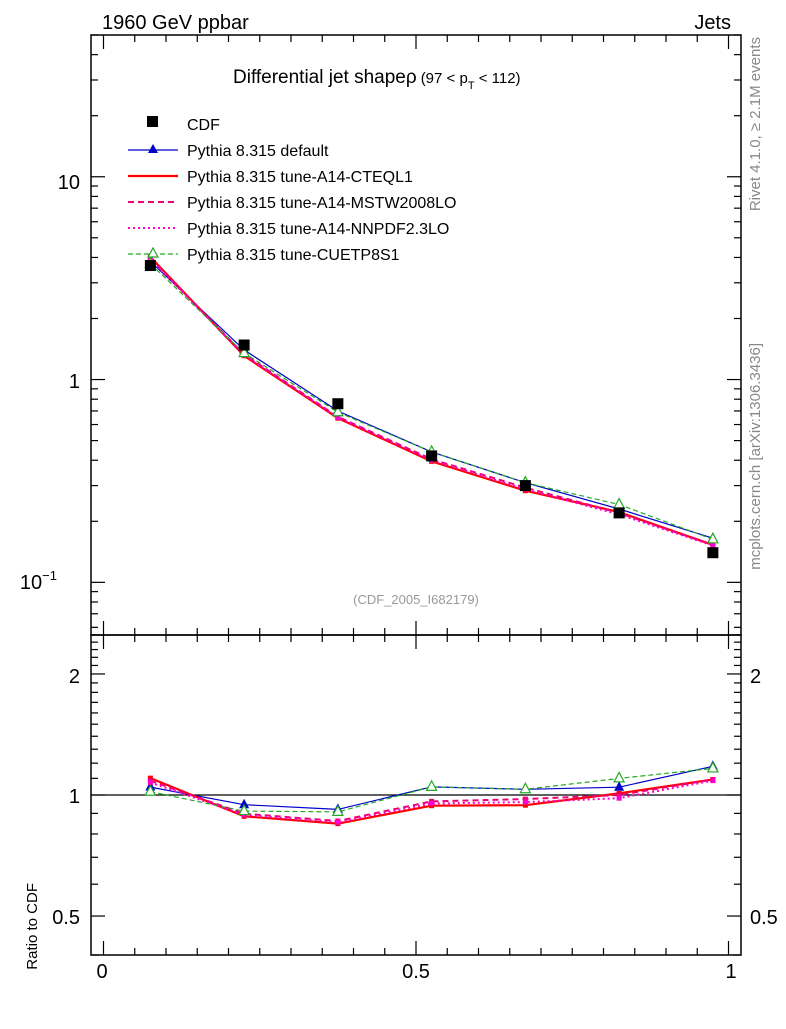 This screenshot has width=786, height=1029. What do you see at coordinates (258, 151) in the screenshot?
I see `legend-default-label: Pythia 8.315 default` at bounding box center [258, 151].